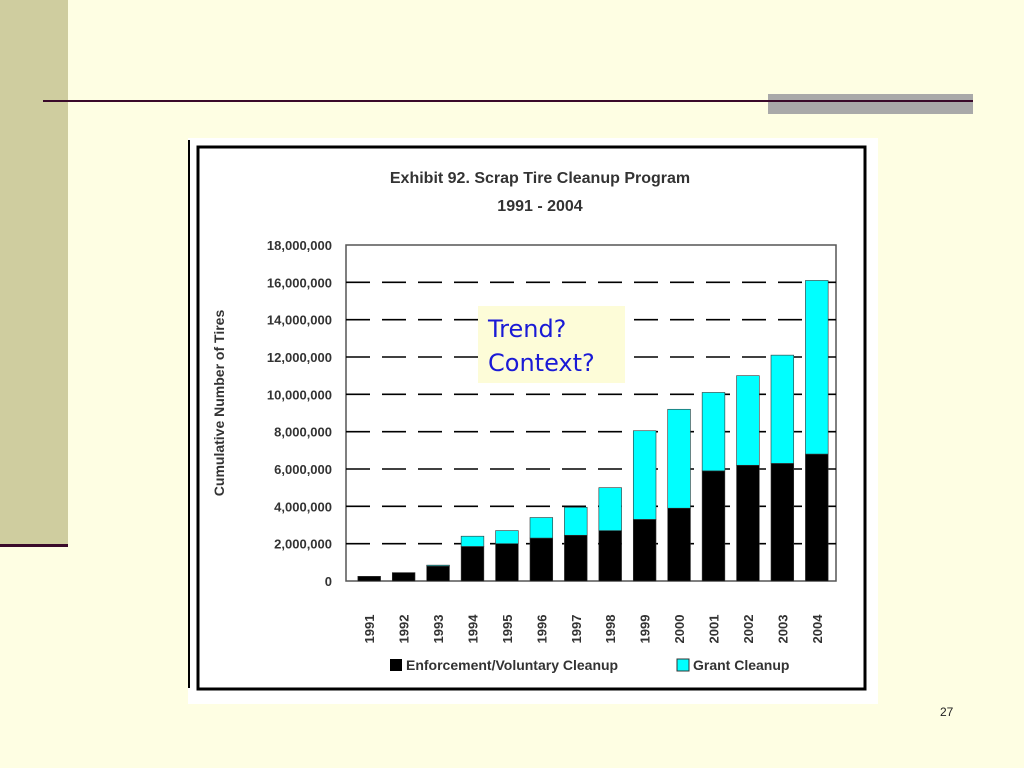 The image size is (1024, 768). I want to click on x-tick-label: 2001, so click(714, 629).